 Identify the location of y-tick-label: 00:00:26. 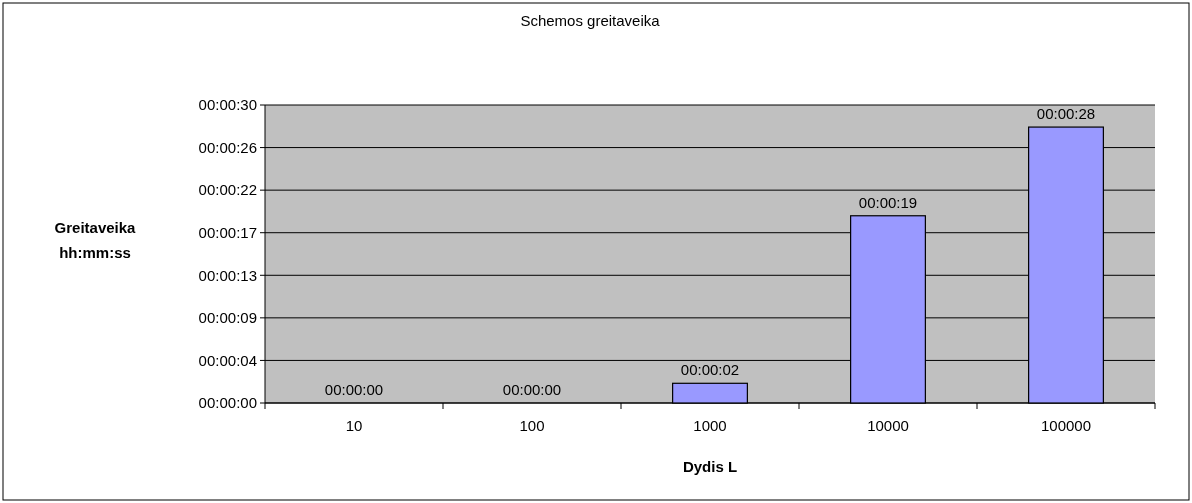
(227, 147).